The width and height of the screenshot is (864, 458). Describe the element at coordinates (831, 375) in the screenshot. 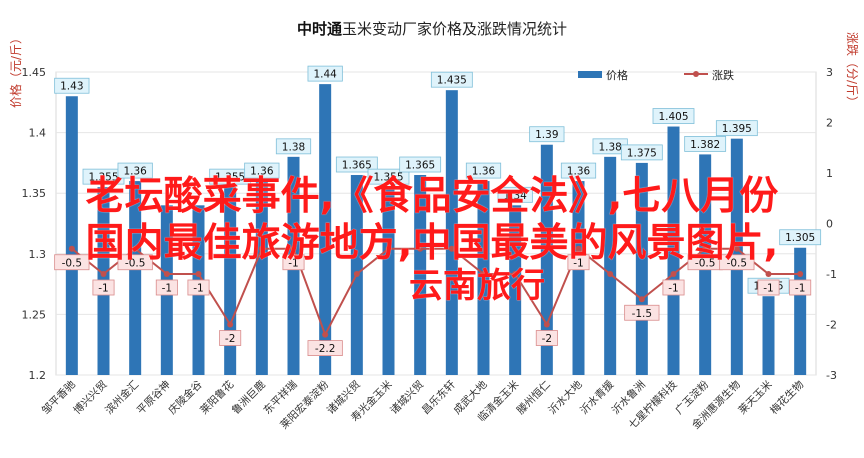

I see `y-right-tick-label: -3` at that location.